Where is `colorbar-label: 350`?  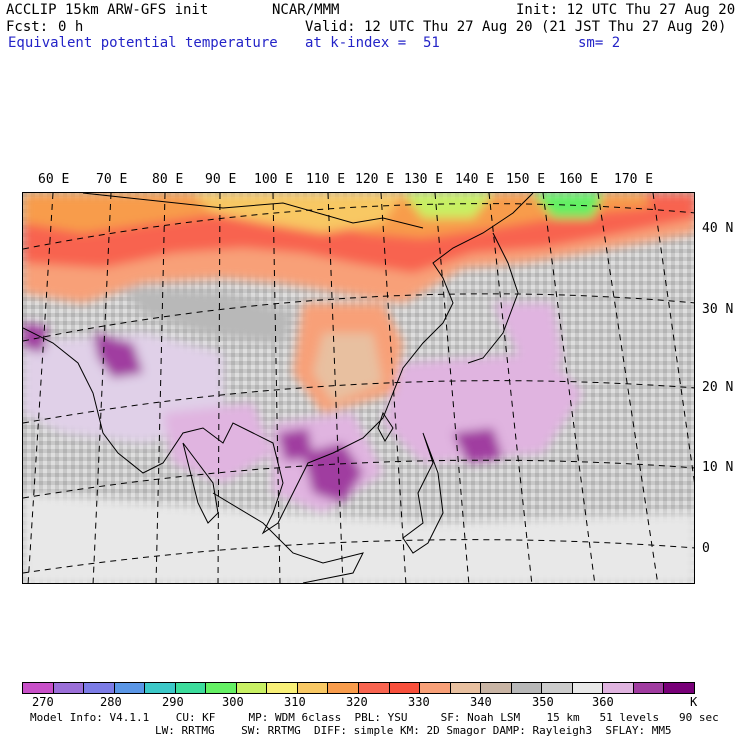 colorbar-label: 350 is located at coordinates (543, 702).